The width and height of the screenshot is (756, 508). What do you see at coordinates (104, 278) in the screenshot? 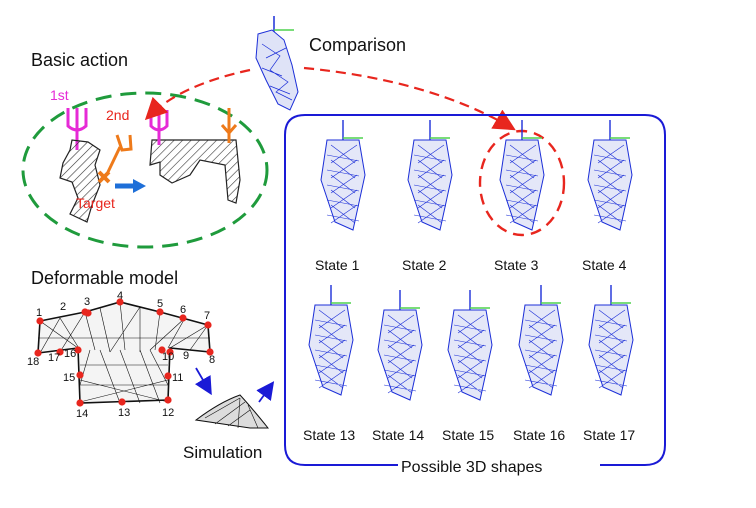
I see `deformable-model-label: Deformable model` at bounding box center [104, 278].